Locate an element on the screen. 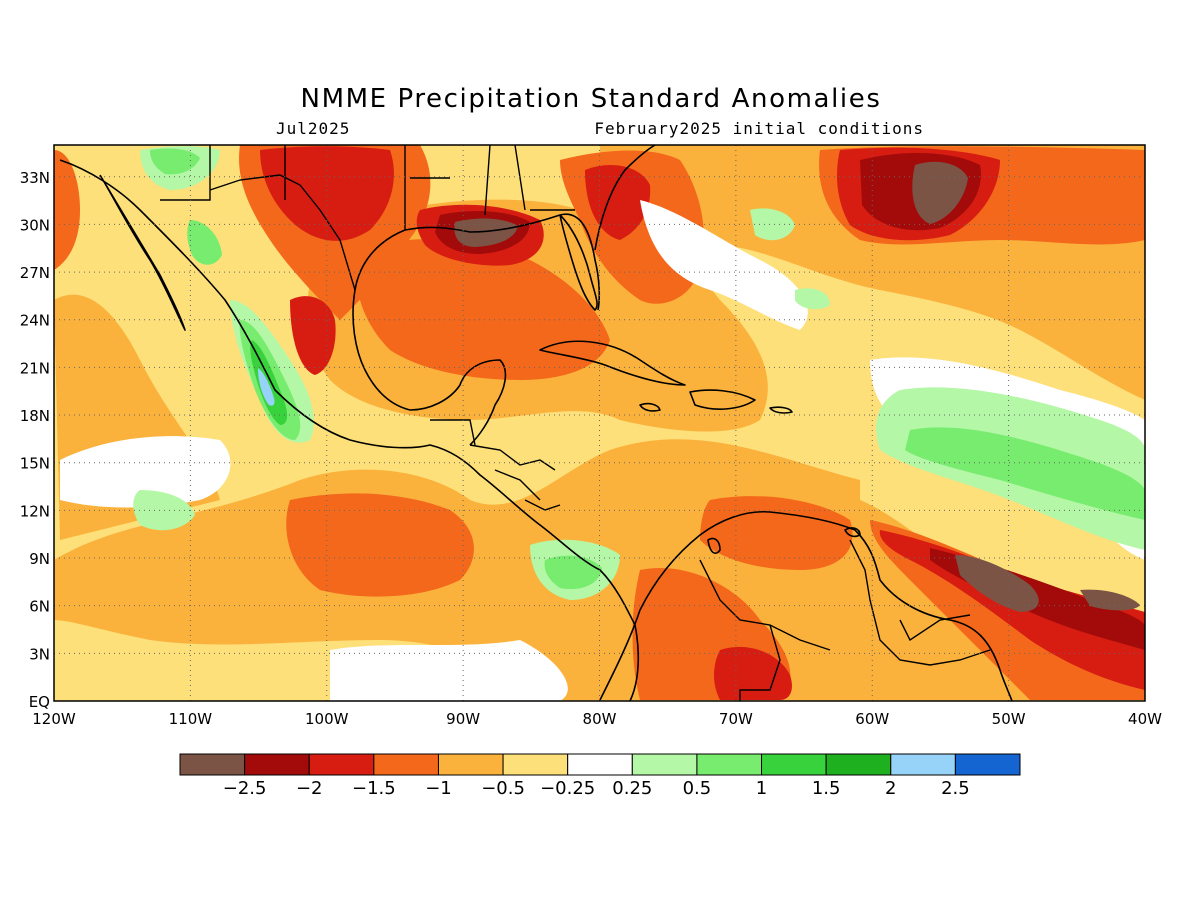 Image resolution: width=1200 pixels, height=900 pixels. map-title: NMME Precipitation Standard Anomalies is located at coordinates (591, 99).